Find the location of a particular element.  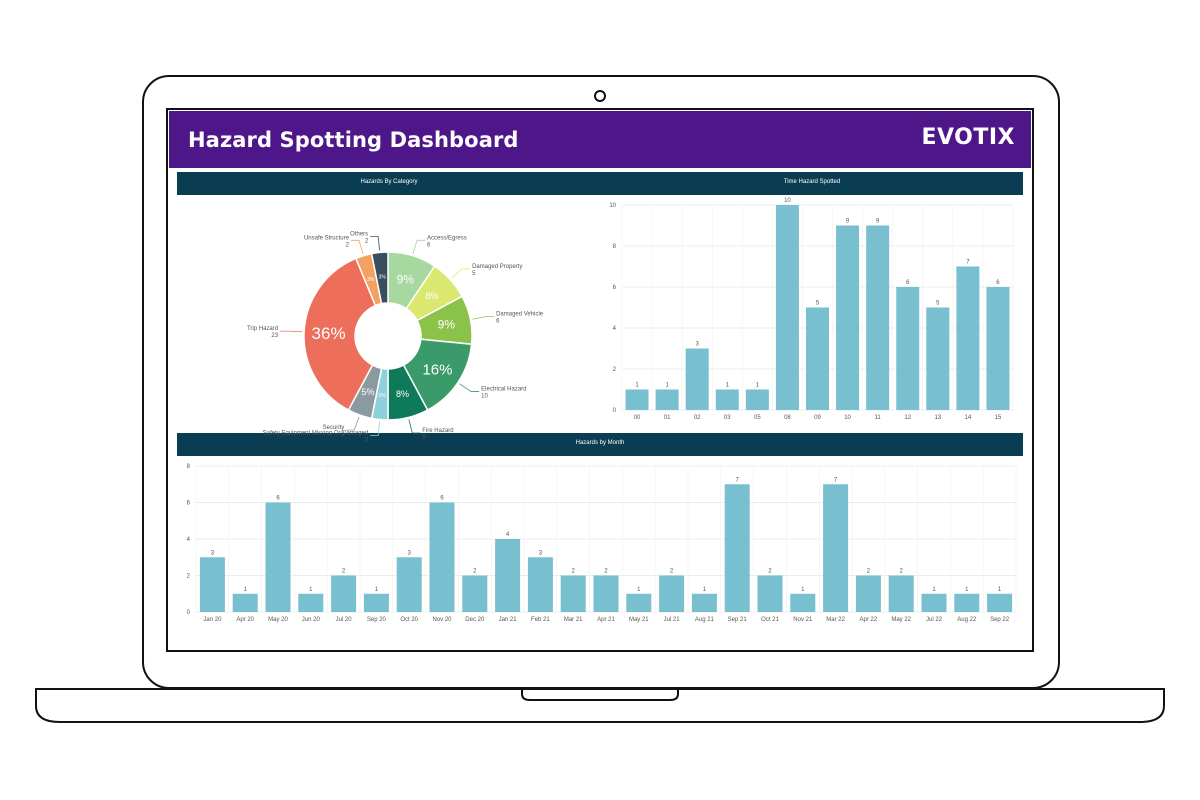

x-tick-label: May 22 is located at coordinates (901, 620).